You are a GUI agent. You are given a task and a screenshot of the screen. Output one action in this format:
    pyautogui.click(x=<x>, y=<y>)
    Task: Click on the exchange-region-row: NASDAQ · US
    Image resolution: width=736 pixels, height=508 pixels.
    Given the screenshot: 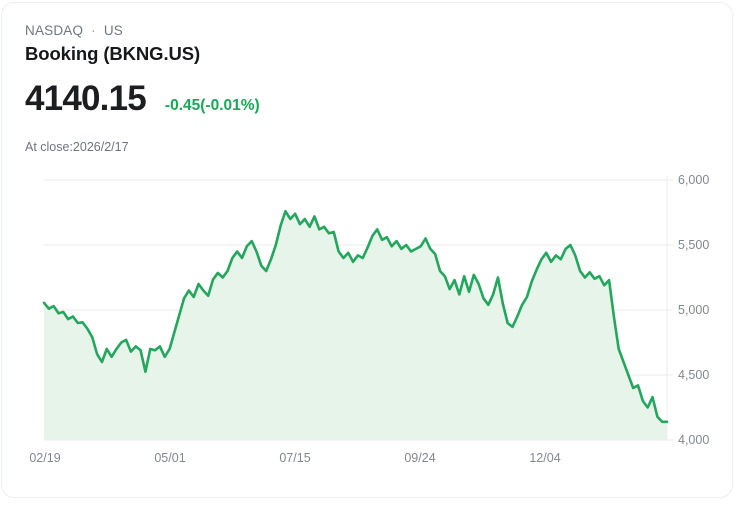 What is the action you would take?
    pyautogui.click(x=368, y=31)
    